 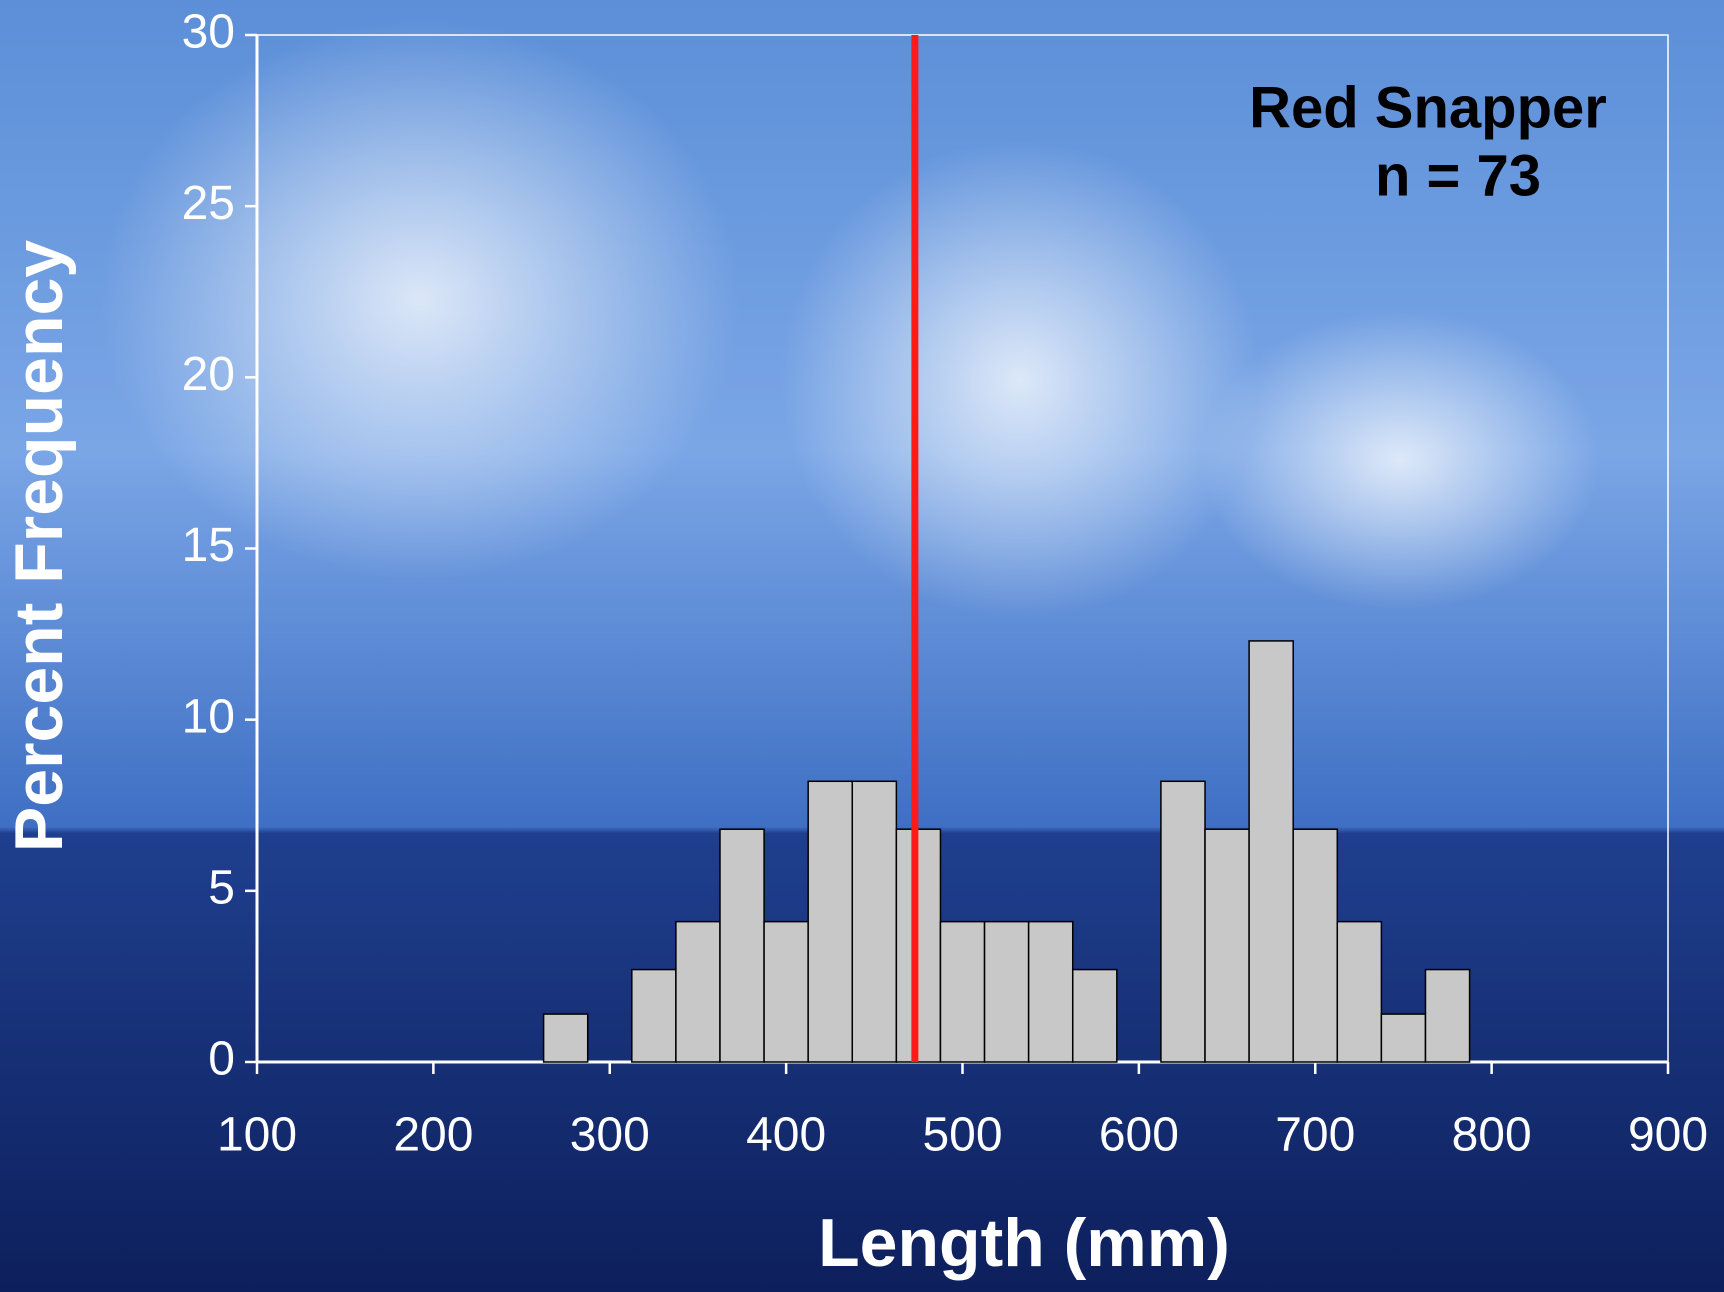 I want to click on x-tick-label: 900, so click(x=1668, y=1135).